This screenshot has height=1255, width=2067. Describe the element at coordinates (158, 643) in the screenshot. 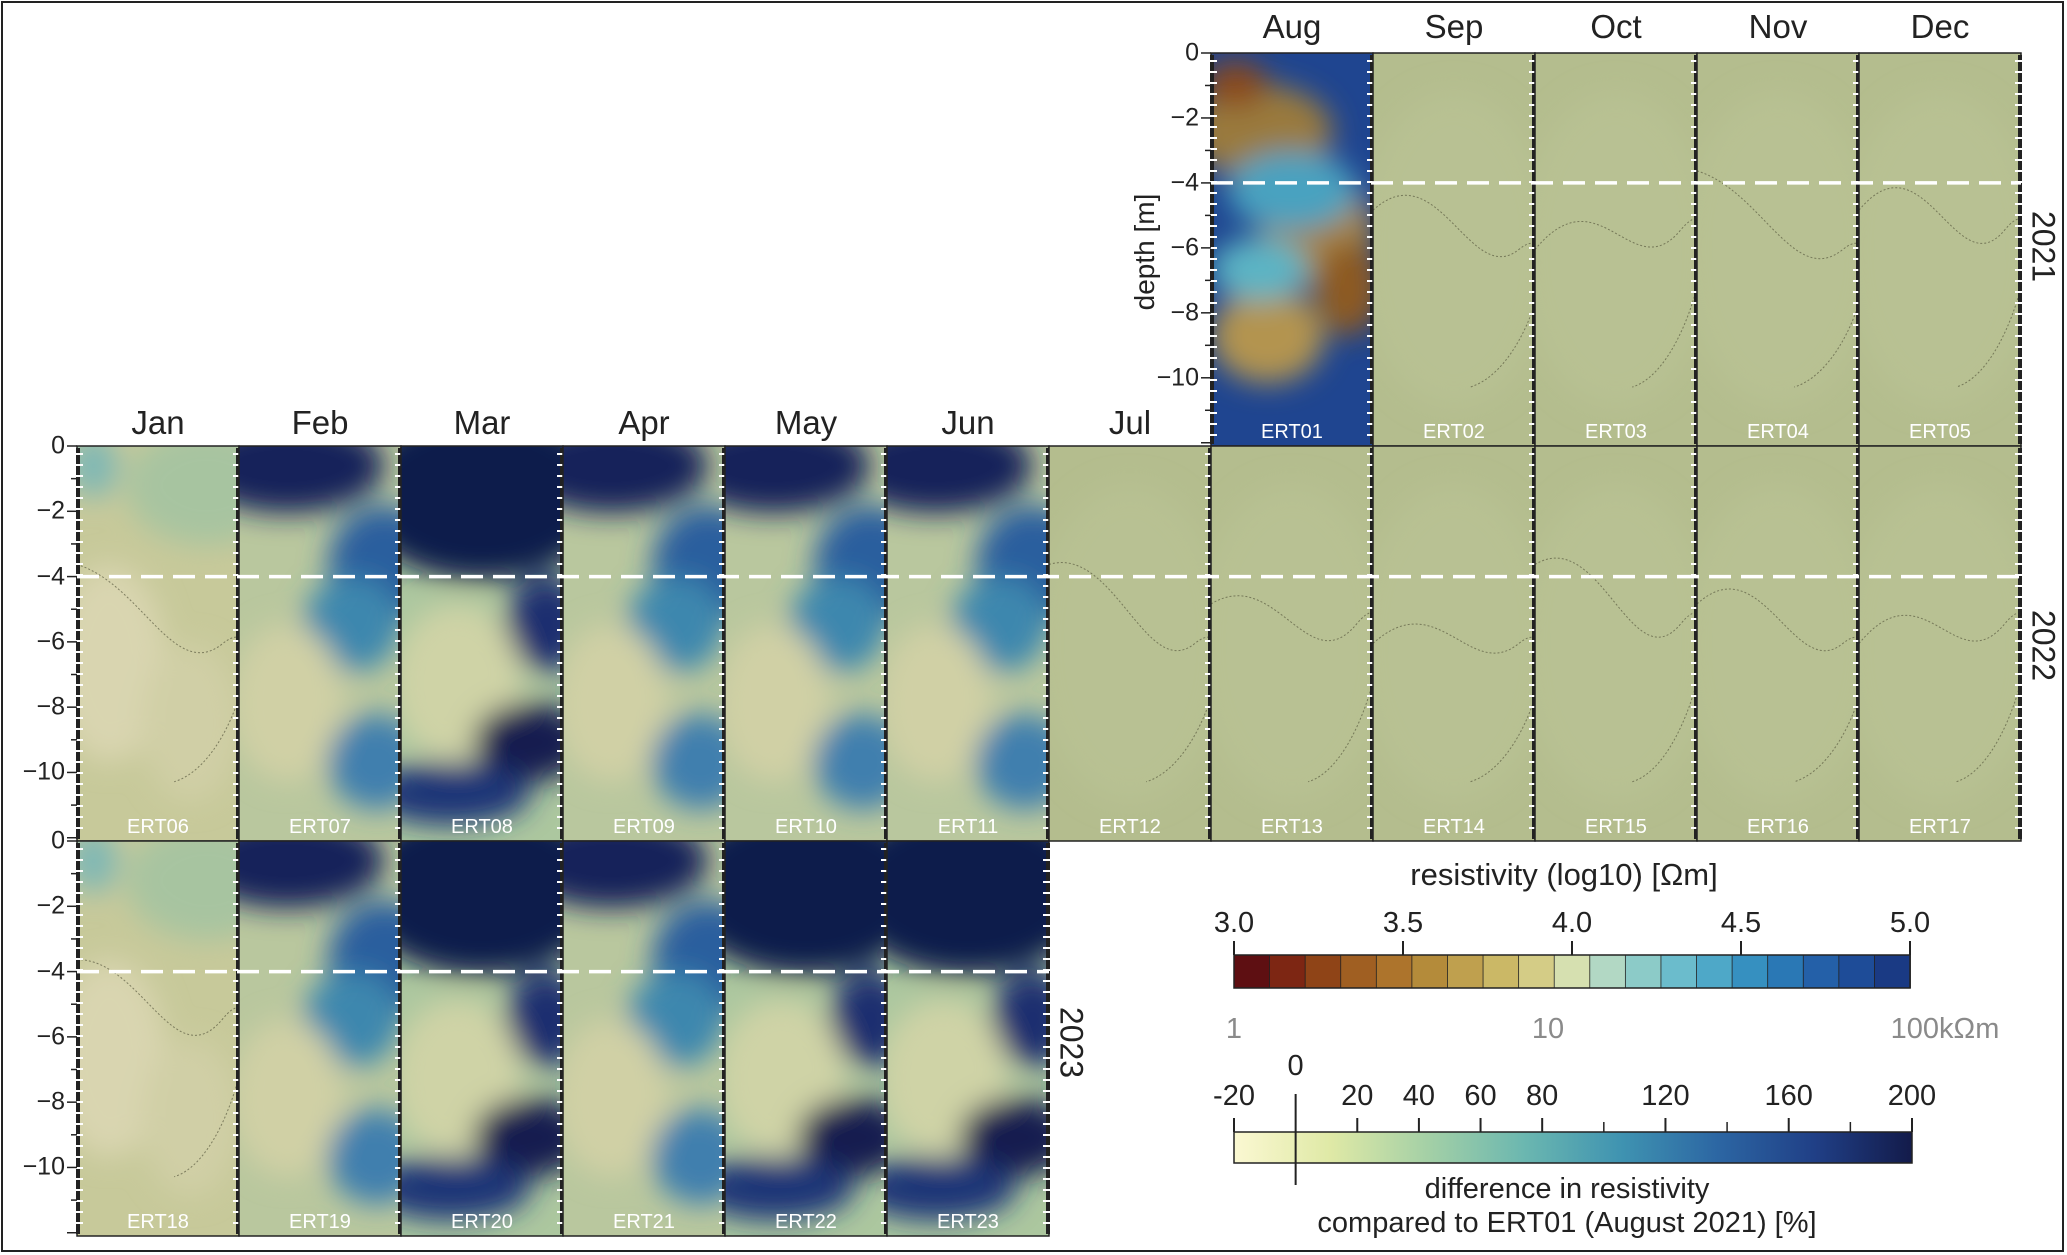

I see `panel-ERT06` at that location.